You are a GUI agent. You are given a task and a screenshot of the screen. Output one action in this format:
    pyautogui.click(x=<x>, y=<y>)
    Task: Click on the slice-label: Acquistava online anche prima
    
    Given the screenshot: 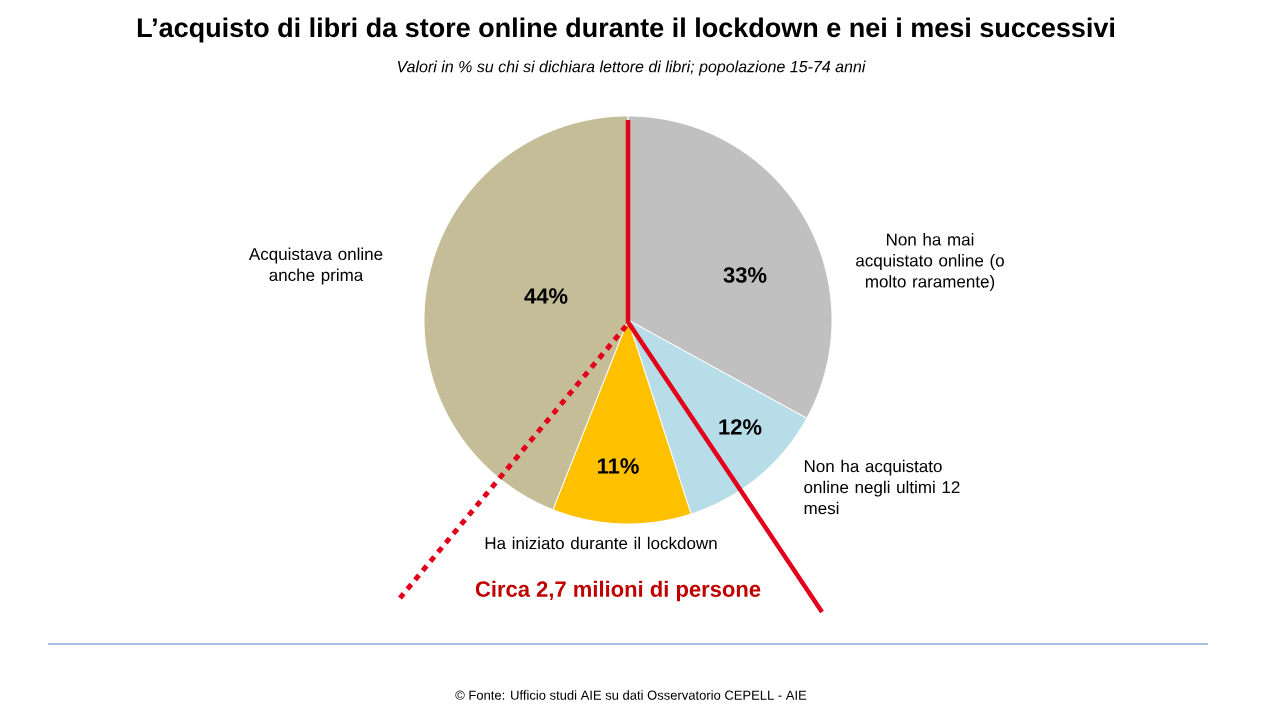 What is the action you would take?
    pyautogui.click(x=315, y=266)
    